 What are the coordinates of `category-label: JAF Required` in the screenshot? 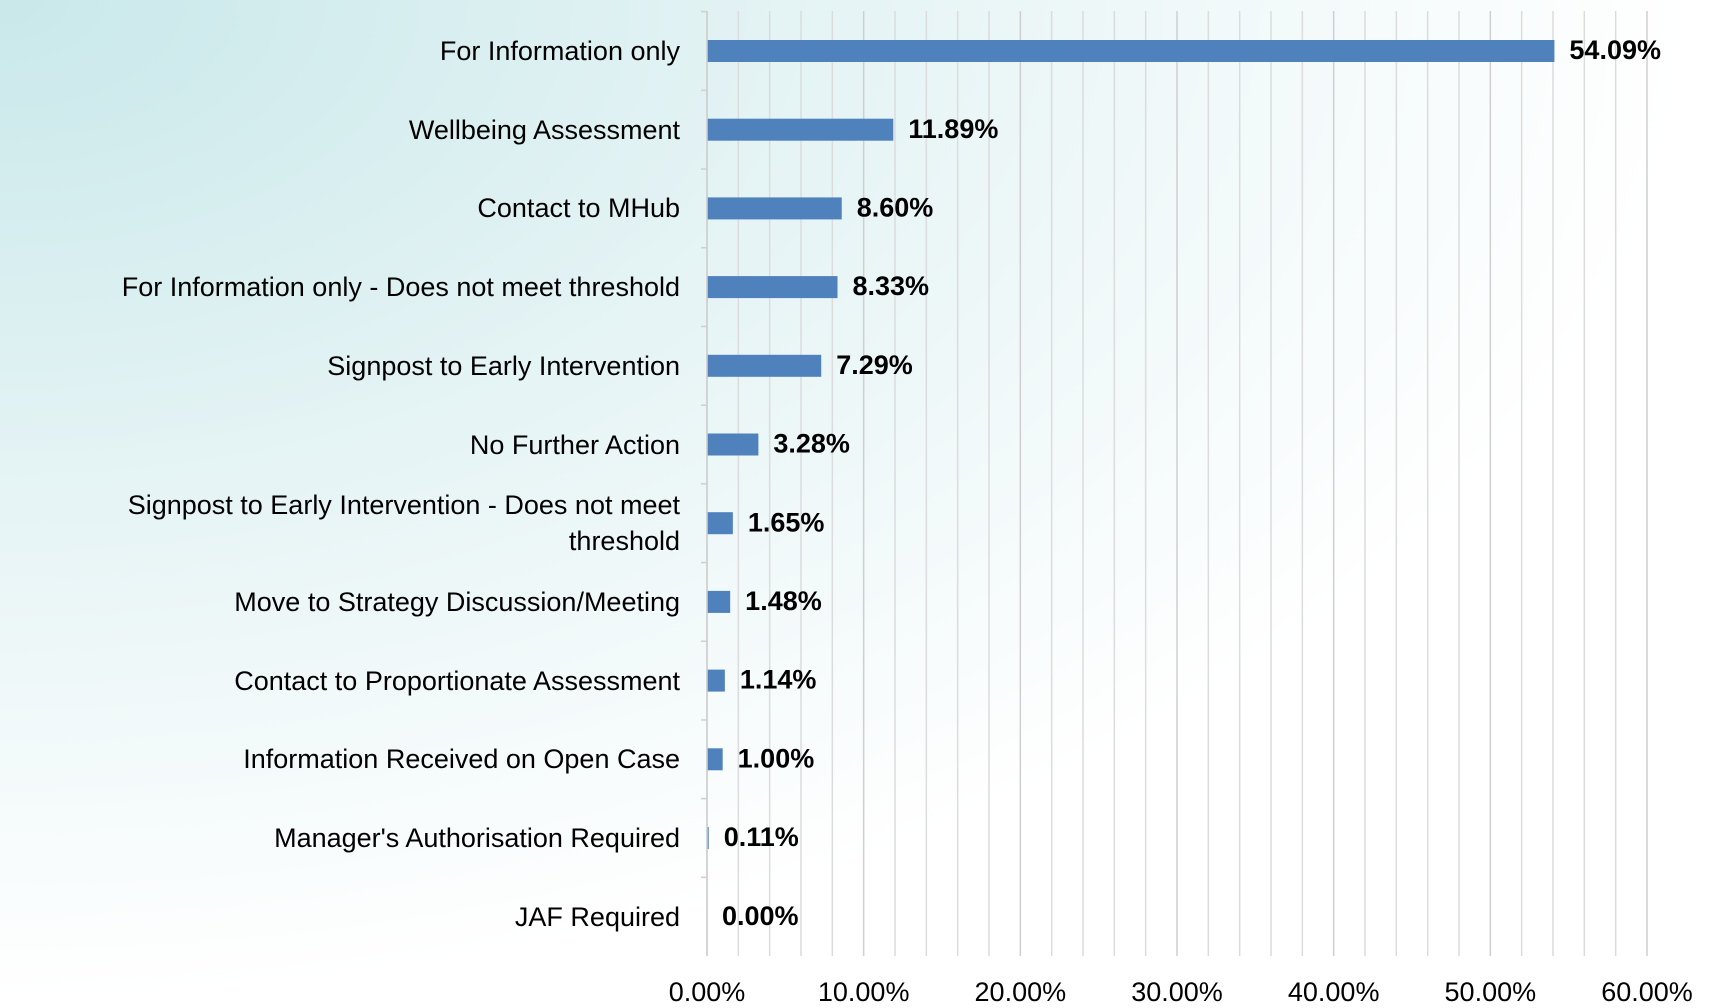 It's located at (597, 916).